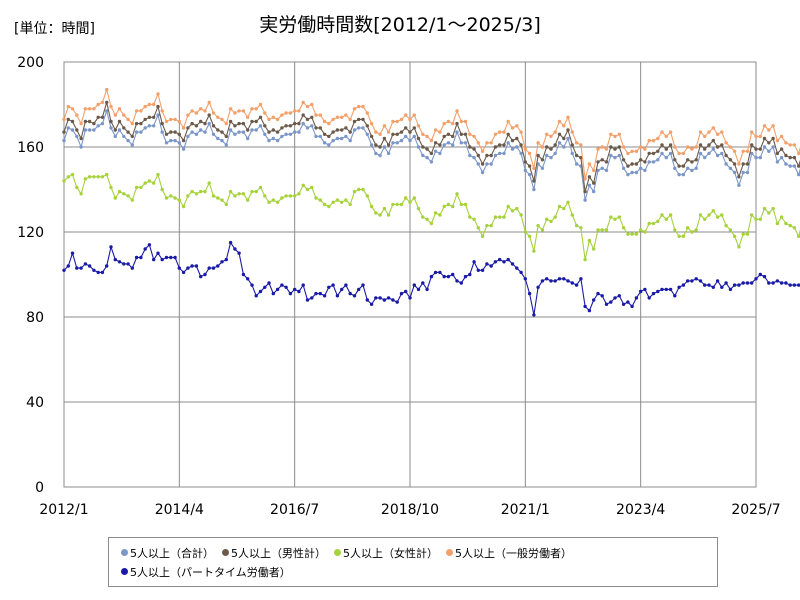  I want to click on legend-marker-icon, so click(337, 552).